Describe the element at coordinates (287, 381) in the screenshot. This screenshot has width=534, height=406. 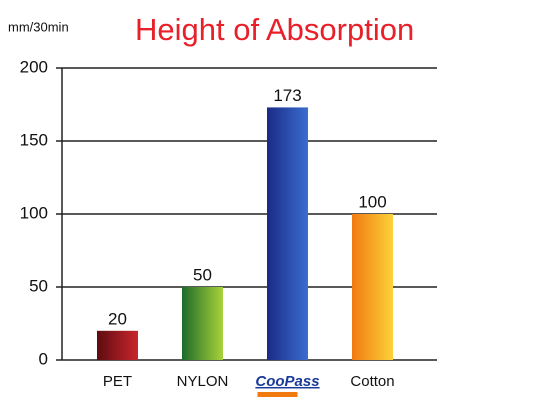
I see `x-tick-label: CooPass` at that location.